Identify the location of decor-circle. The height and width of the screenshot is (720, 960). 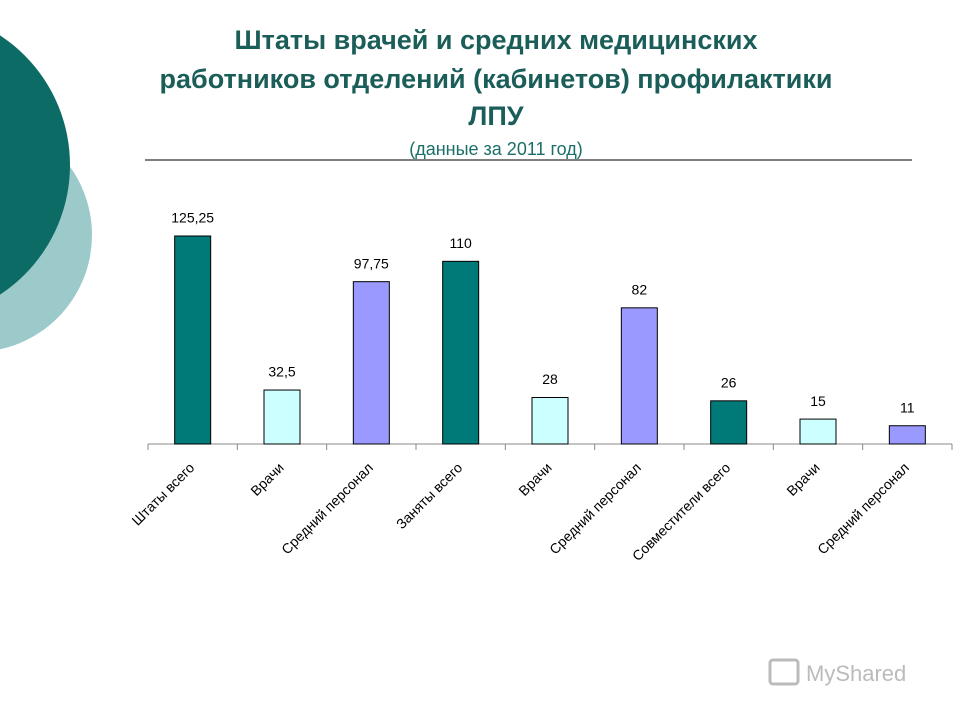
(35, 165).